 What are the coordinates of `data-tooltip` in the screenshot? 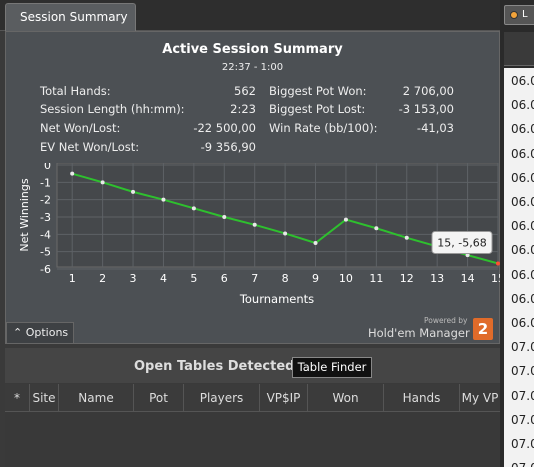 It's located at (462, 242).